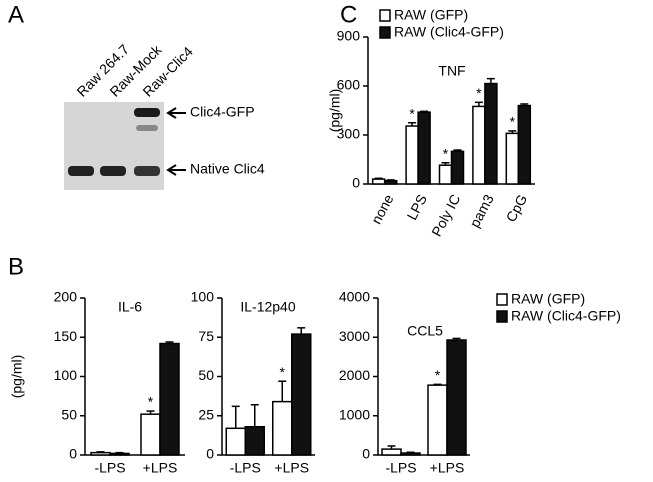  I want to click on y-tick-label: 300, so click(349, 134).